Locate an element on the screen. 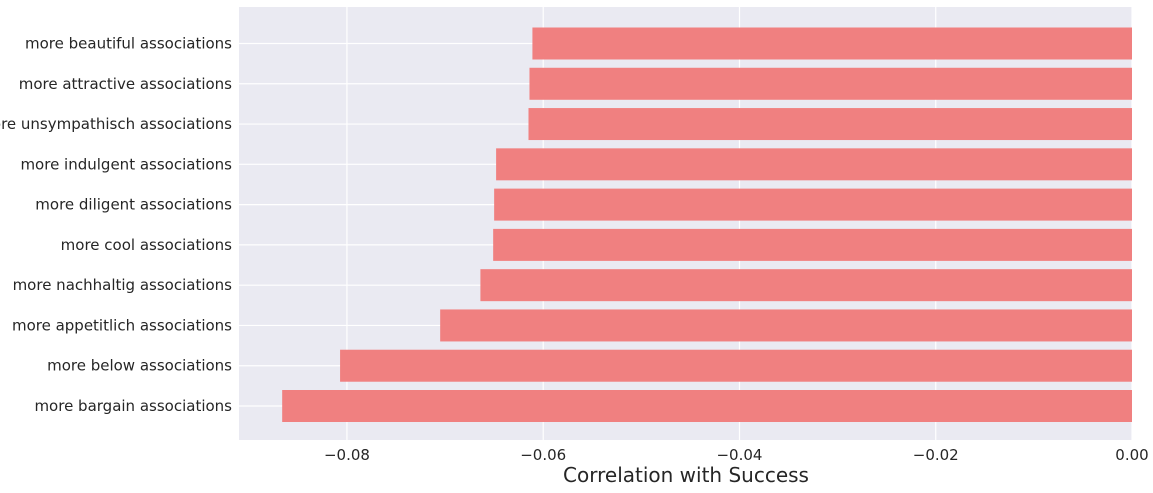  x-tick-labels: −0.08 −0.06 −0.04 −0.02 0.00 is located at coordinates (736, 455).